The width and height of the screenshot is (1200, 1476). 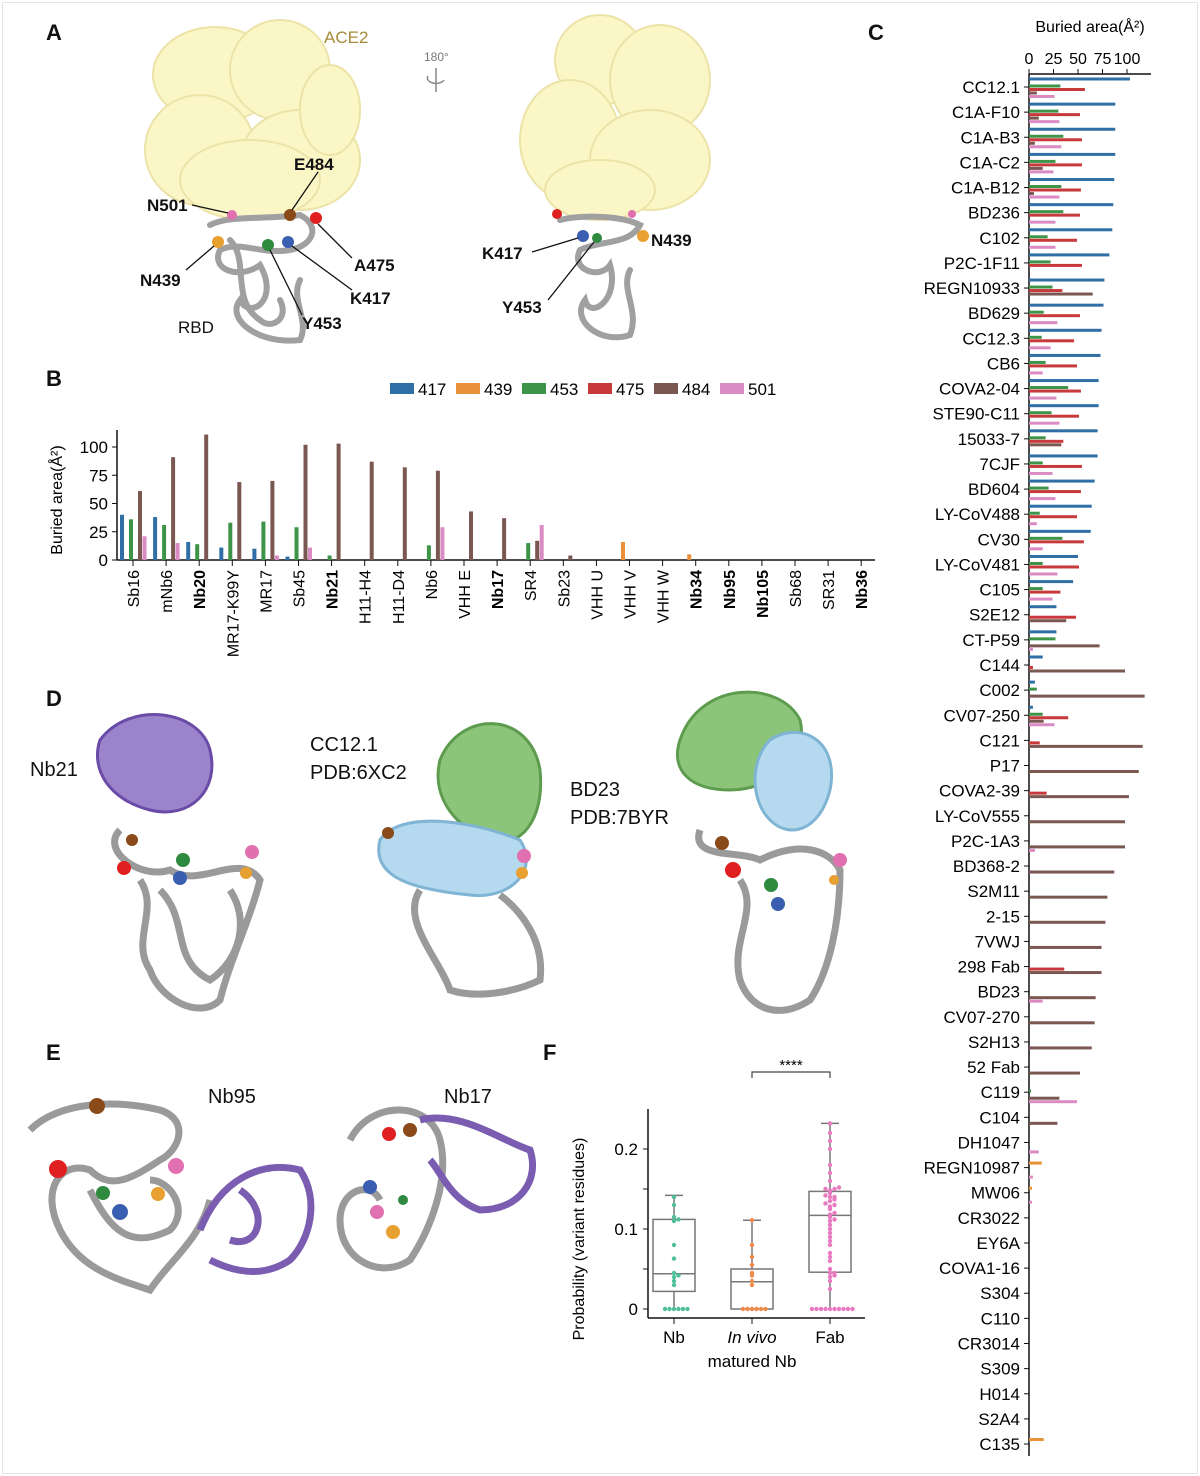 What do you see at coordinates (531, 585) in the screenshot?
I see `x-tick-label: SR4` at bounding box center [531, 585].